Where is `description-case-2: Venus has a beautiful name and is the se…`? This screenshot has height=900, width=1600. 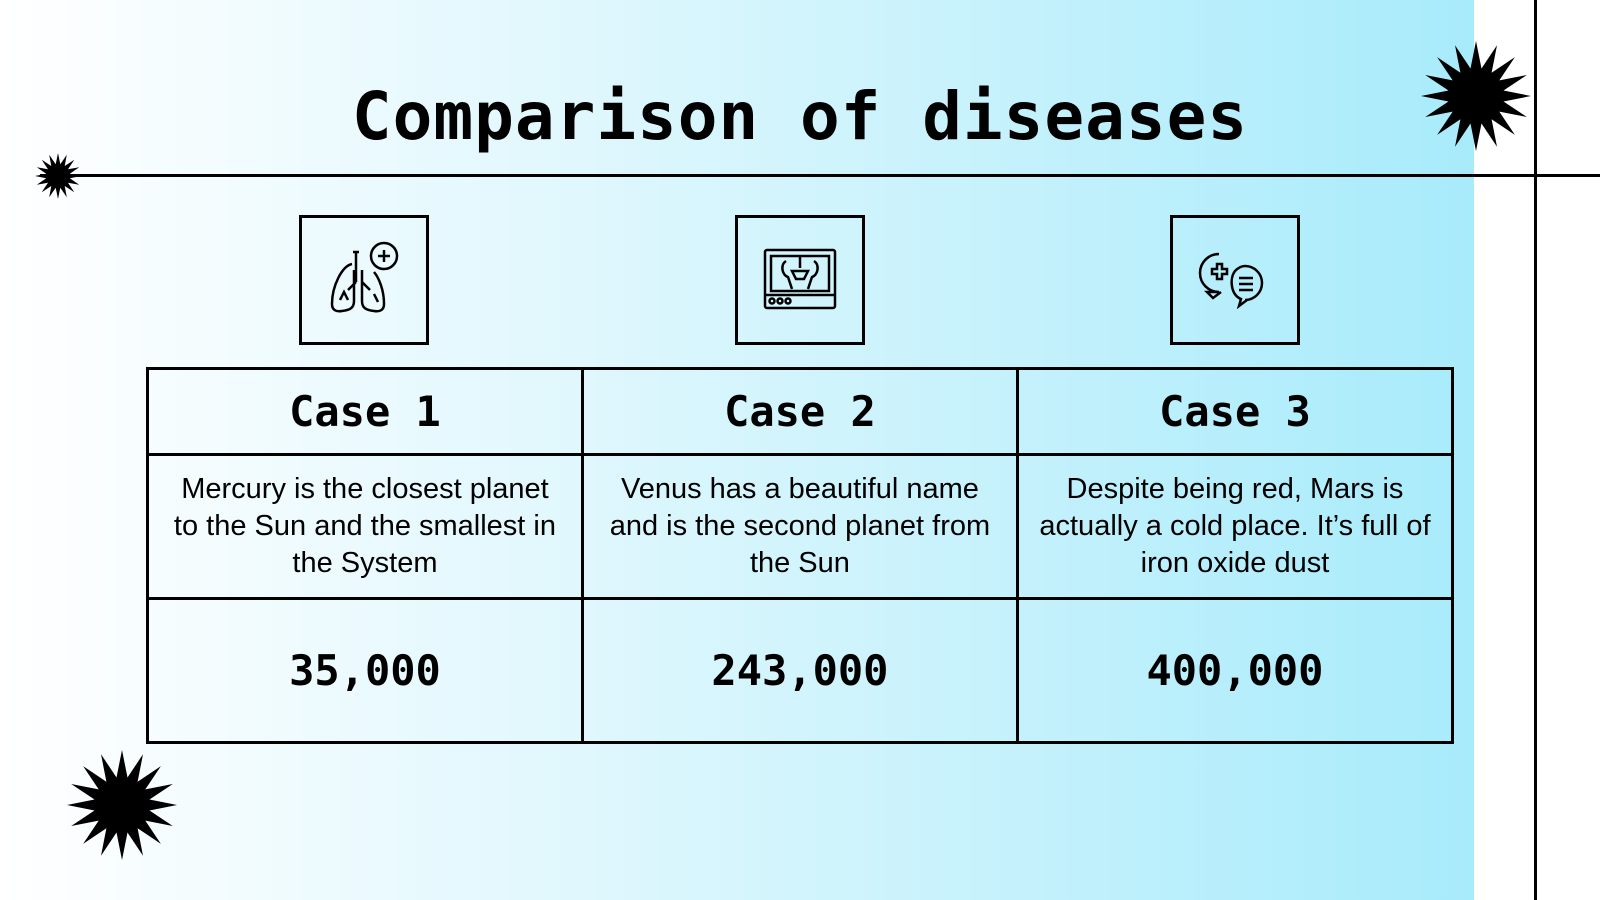
description-case-2: Venus has a beautiful name and is the se… is located at coordinates (799, 526).